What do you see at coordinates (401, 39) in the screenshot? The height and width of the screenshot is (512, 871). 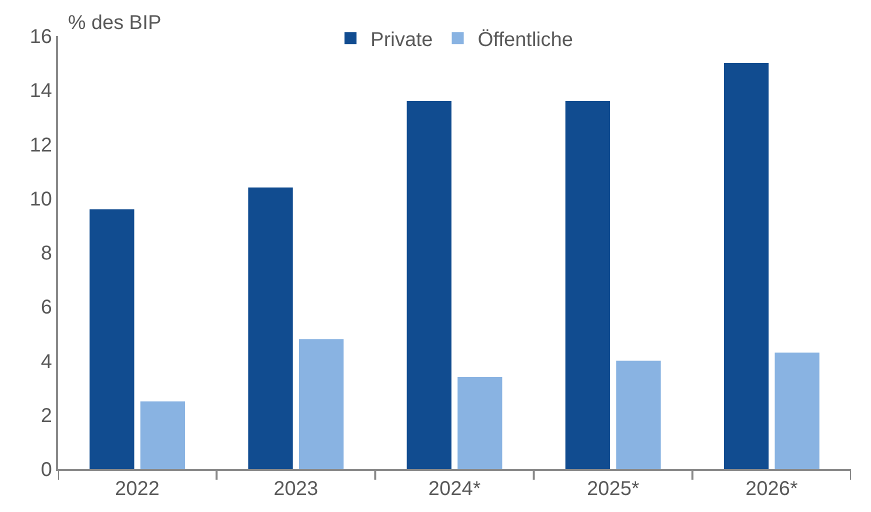 I see `legend-label: Private` at bounding box center [401, 39].